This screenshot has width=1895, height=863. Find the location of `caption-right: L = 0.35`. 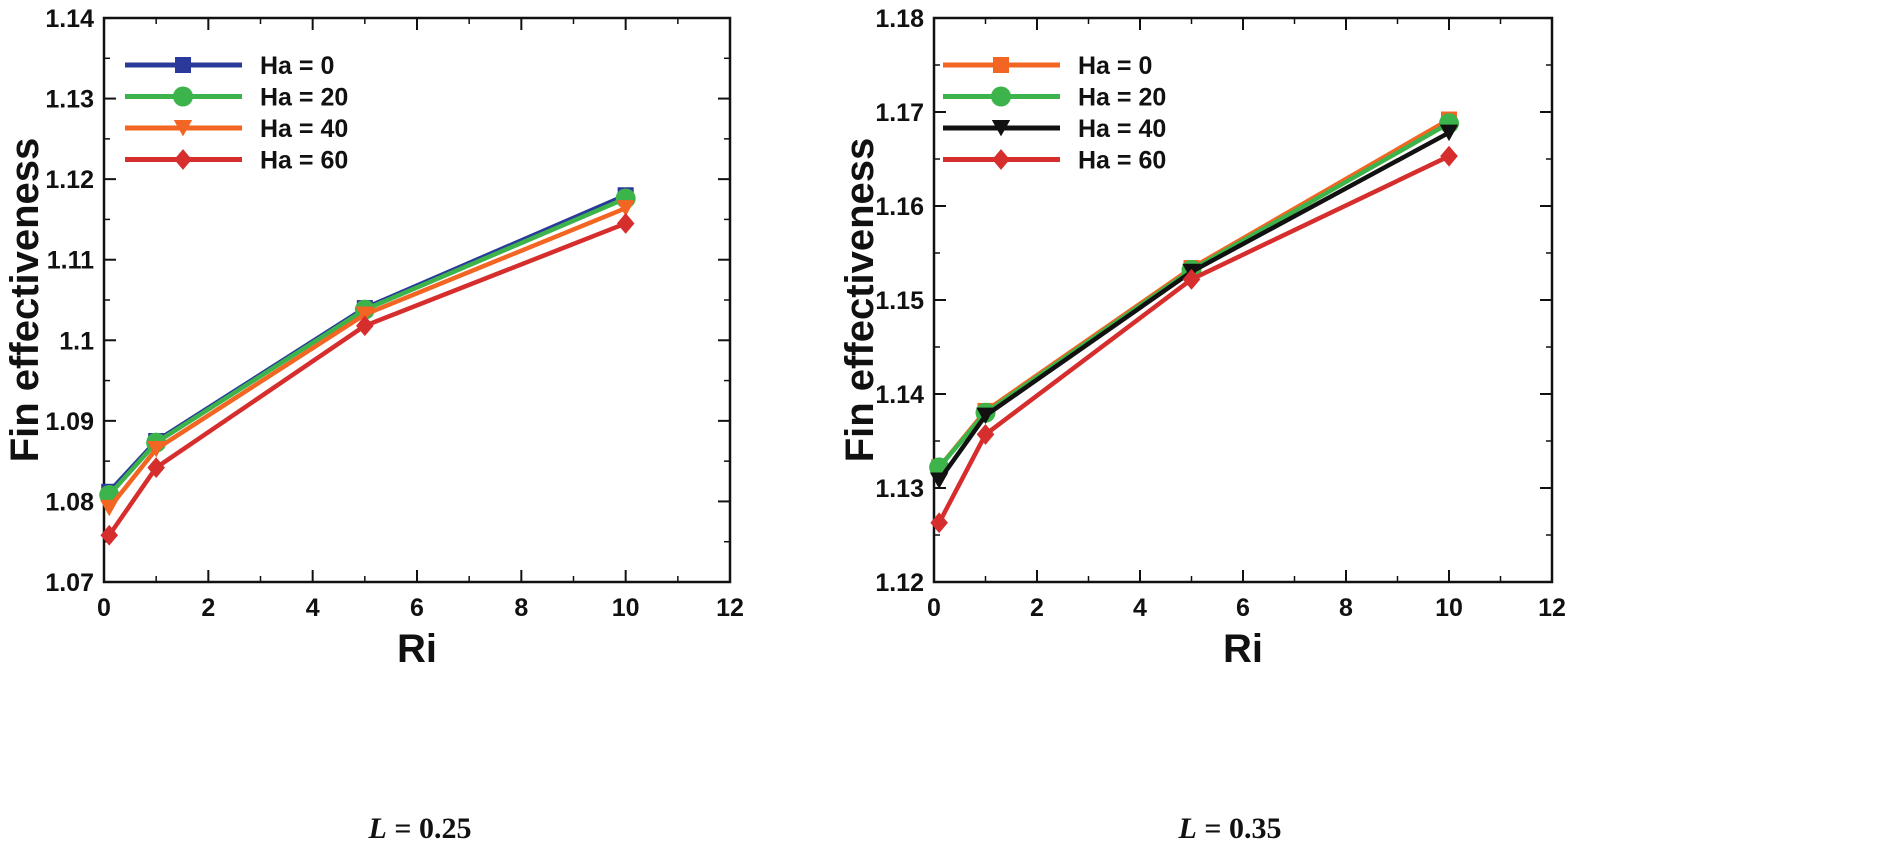

caption-right: L = 0.35 is located at coordinates (1230, 829).